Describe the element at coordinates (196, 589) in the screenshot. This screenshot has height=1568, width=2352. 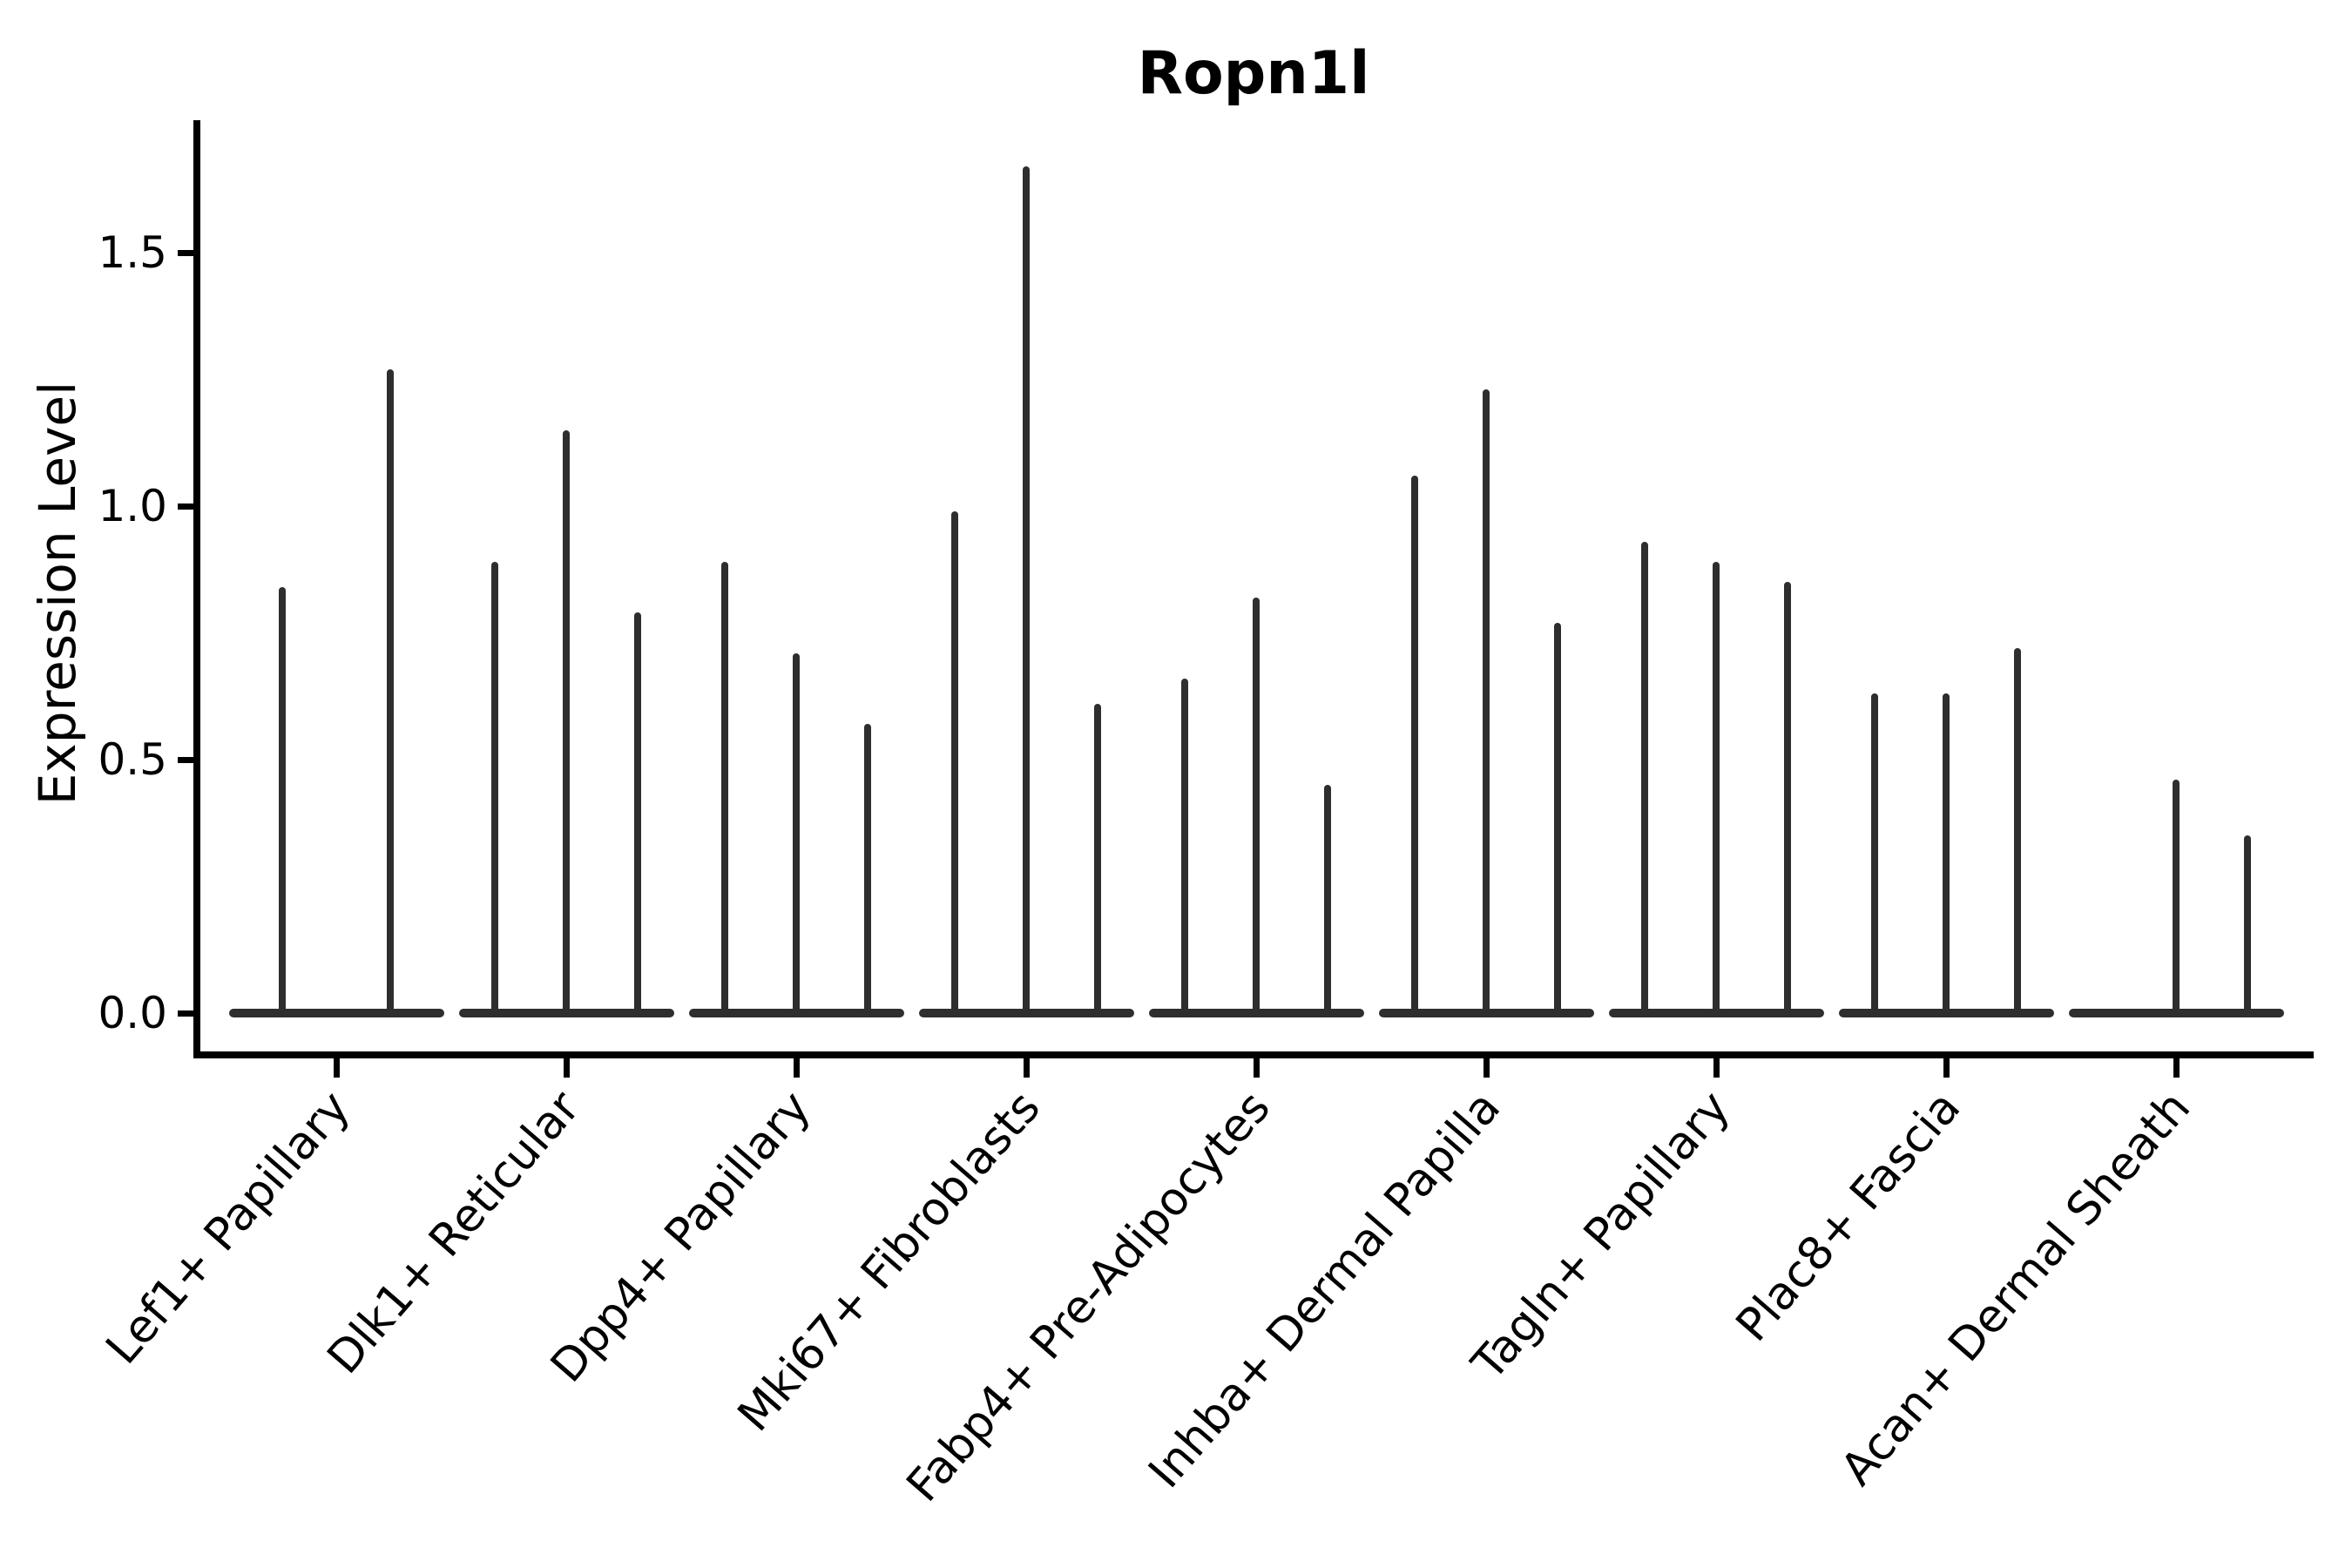
I see `y-axis-spine` at that location.